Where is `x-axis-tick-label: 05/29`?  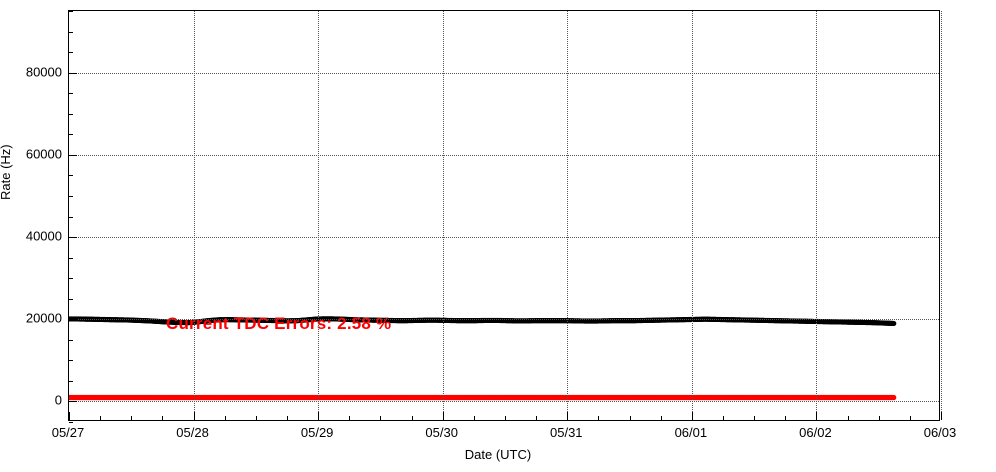 x-axis-tick-label: 05/29 is located at coordinates (317, 432).